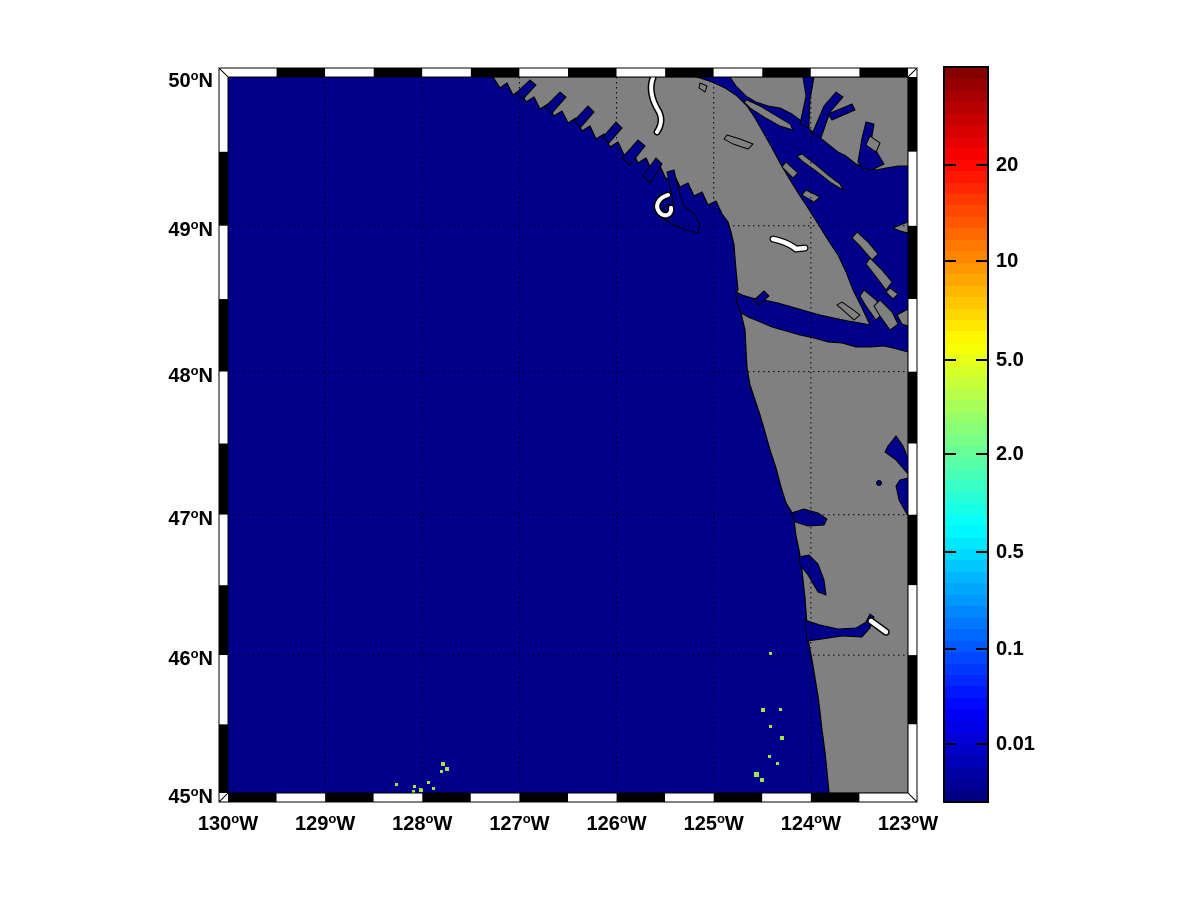 Image resolution: width=1200 pixels, height=900 pixels. I want to click on gulf-island, so click(879, 274).